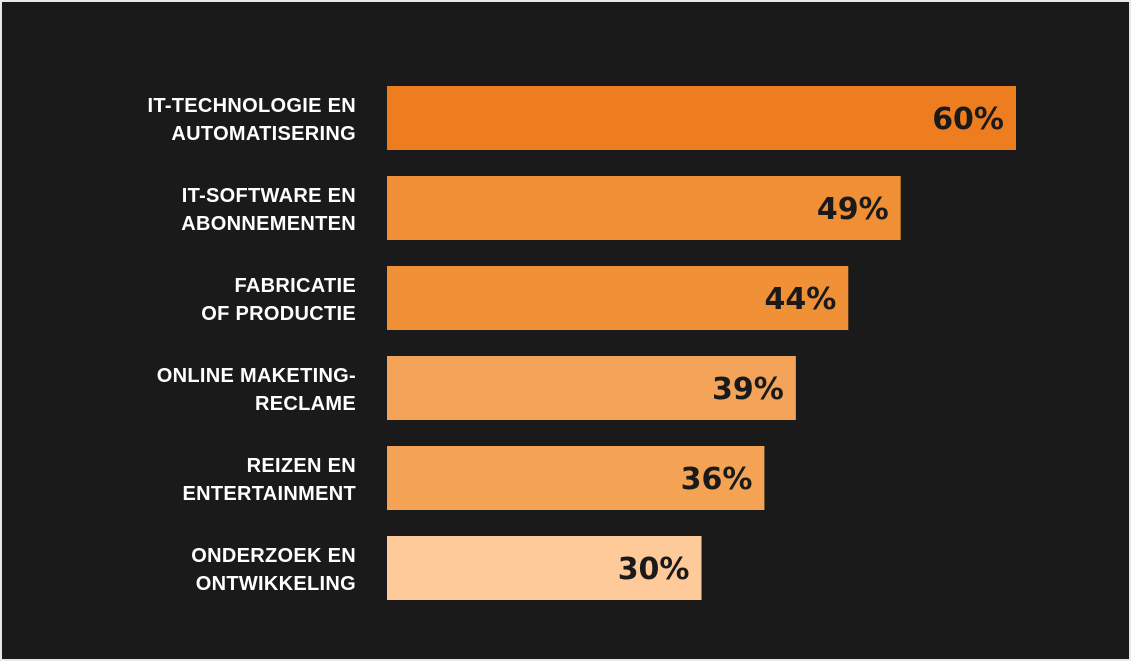  Describe the element at coordinates (268, 224) in the screenshot. I see `category-label-line: ABONNEMENTEN` at that location.